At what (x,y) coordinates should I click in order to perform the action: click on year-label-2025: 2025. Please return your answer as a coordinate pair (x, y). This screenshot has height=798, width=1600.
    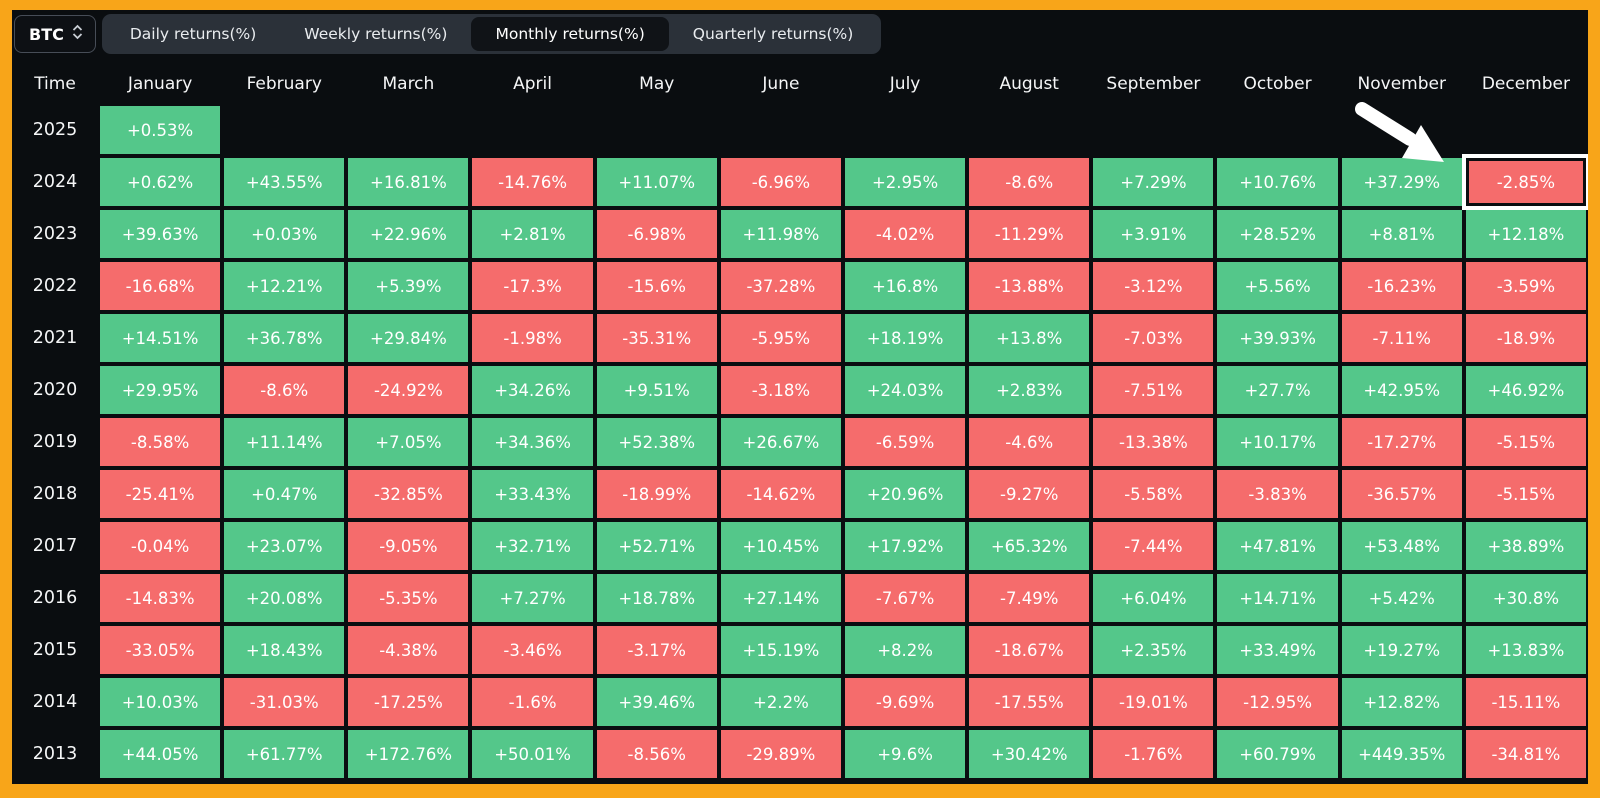
    Looking at the image, I should click on (55, 130).